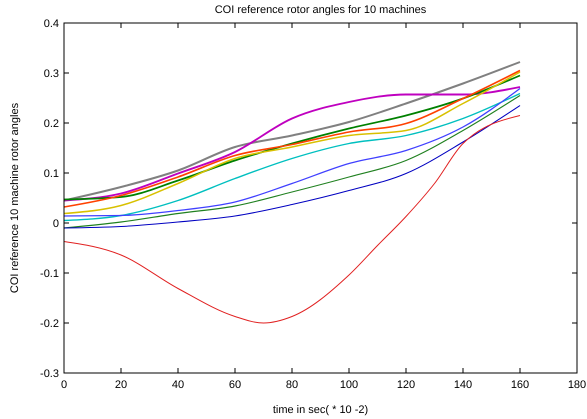  What do you see at coordinates (49, 274) in the screenshot?
I see `y-tick-label: -0.1` at bounding box center [49, 274].